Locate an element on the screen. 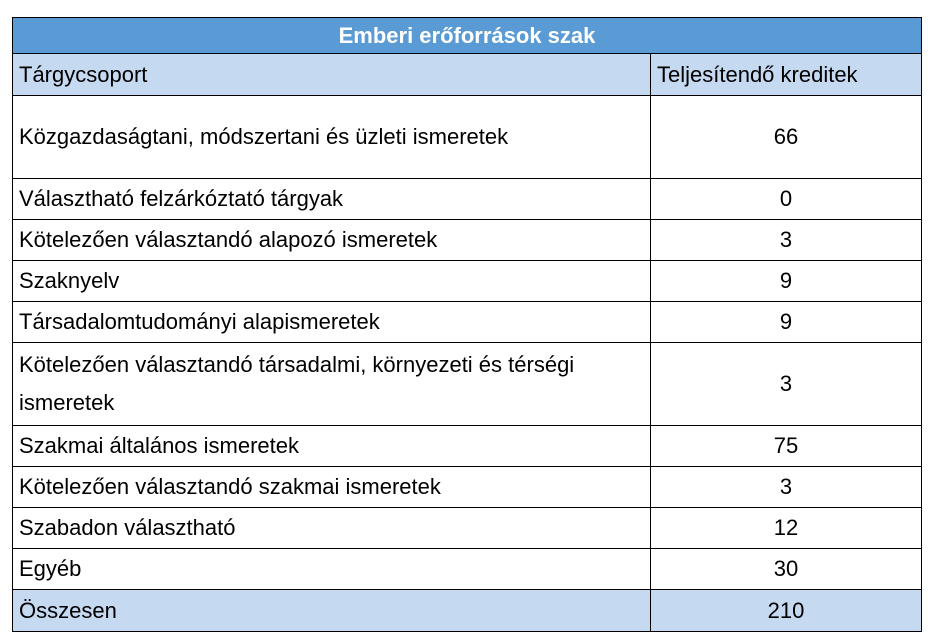  subject-group: Egyéb is located at coordinates (331, 569).